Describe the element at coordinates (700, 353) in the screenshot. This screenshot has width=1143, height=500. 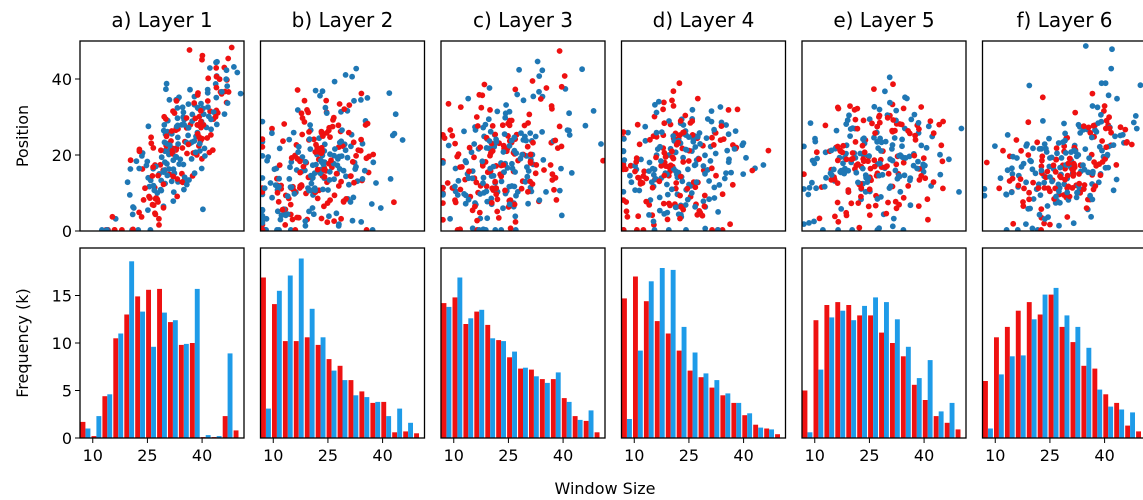
I see `bar-series-blue` at that location.